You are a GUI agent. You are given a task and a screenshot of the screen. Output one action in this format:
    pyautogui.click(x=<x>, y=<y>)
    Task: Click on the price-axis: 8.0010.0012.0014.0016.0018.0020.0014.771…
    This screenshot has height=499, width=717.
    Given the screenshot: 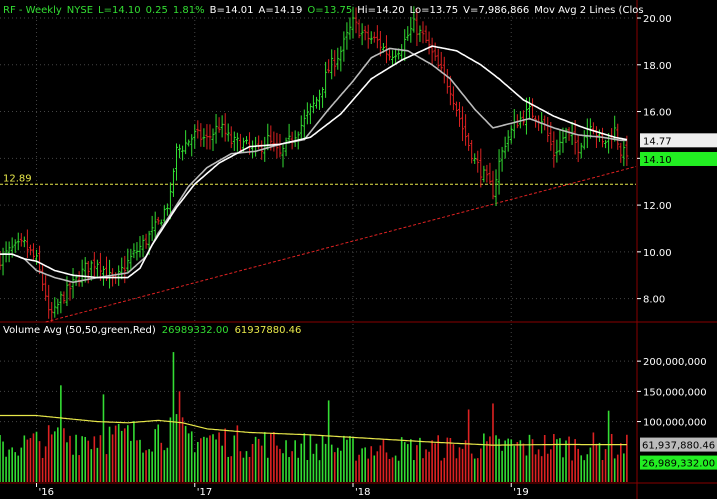 What is the action you would take?
    pyautogui.click(x=677, y=160)
    